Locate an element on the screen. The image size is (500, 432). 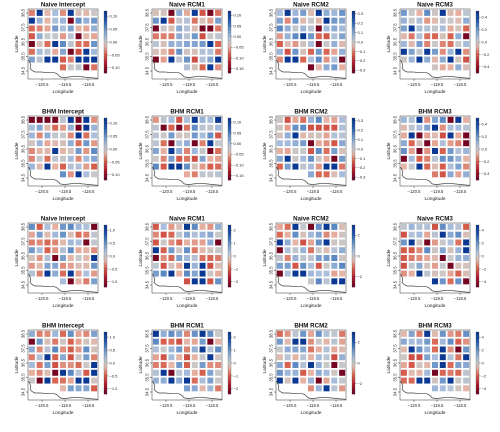
colorbar-tick-label: 0.10 is located at coordinates (114, 123).